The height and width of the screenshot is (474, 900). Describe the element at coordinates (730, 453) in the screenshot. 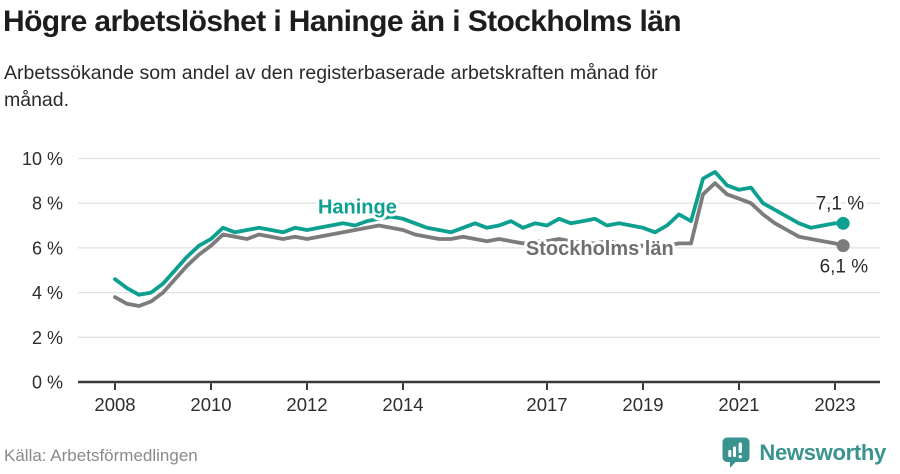

I see `bar-small` at that location.